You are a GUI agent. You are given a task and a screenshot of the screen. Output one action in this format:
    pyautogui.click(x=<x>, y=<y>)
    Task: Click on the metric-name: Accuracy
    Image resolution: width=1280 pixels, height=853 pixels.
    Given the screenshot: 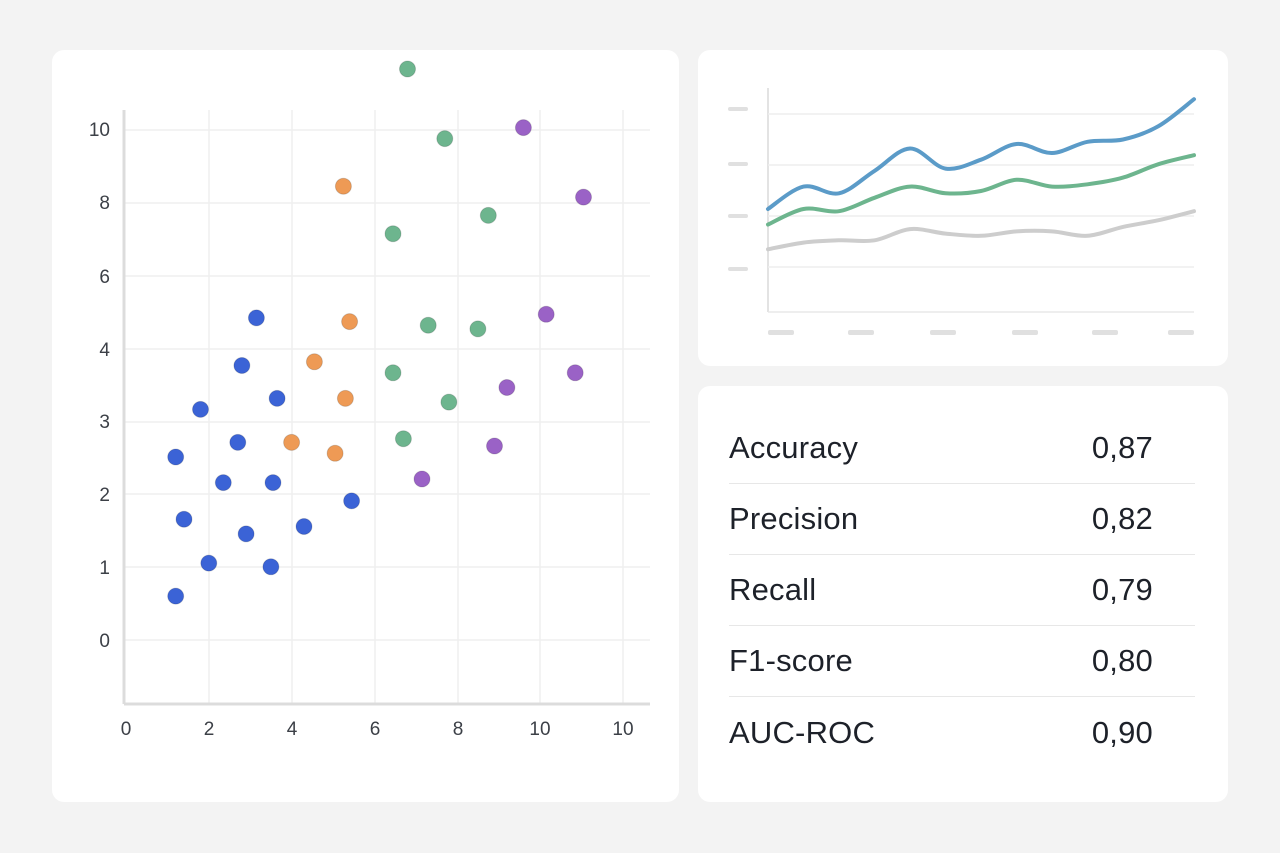 What is the action you would take?
    pyautogui.click(x=794, y=447)
    